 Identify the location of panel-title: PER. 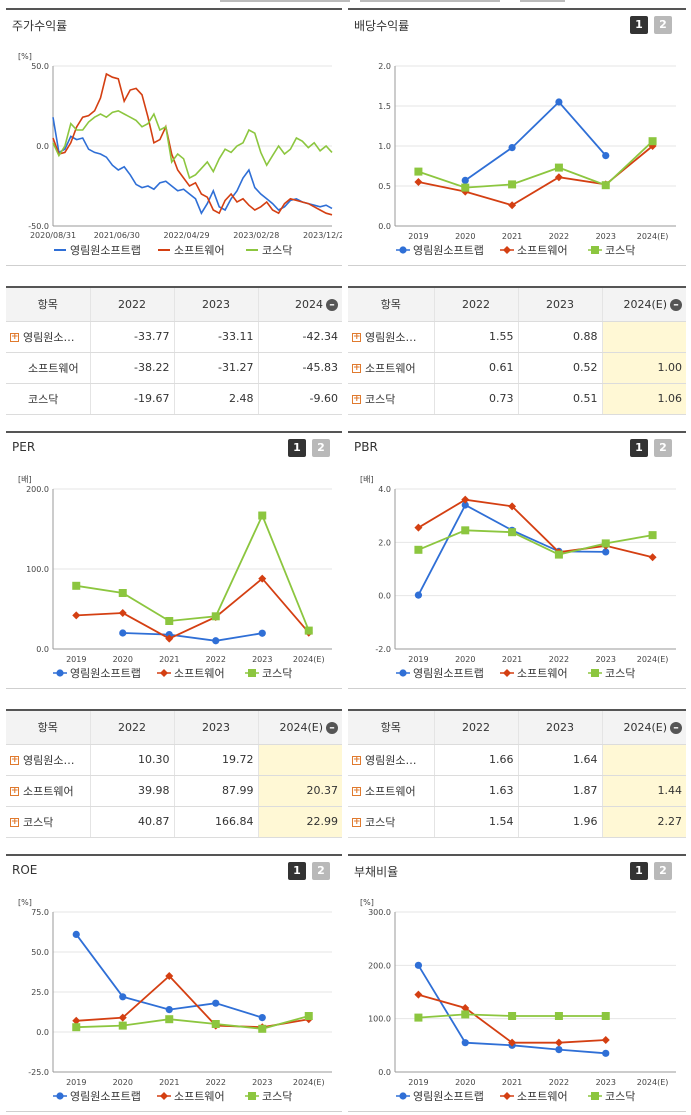
(24, 447).